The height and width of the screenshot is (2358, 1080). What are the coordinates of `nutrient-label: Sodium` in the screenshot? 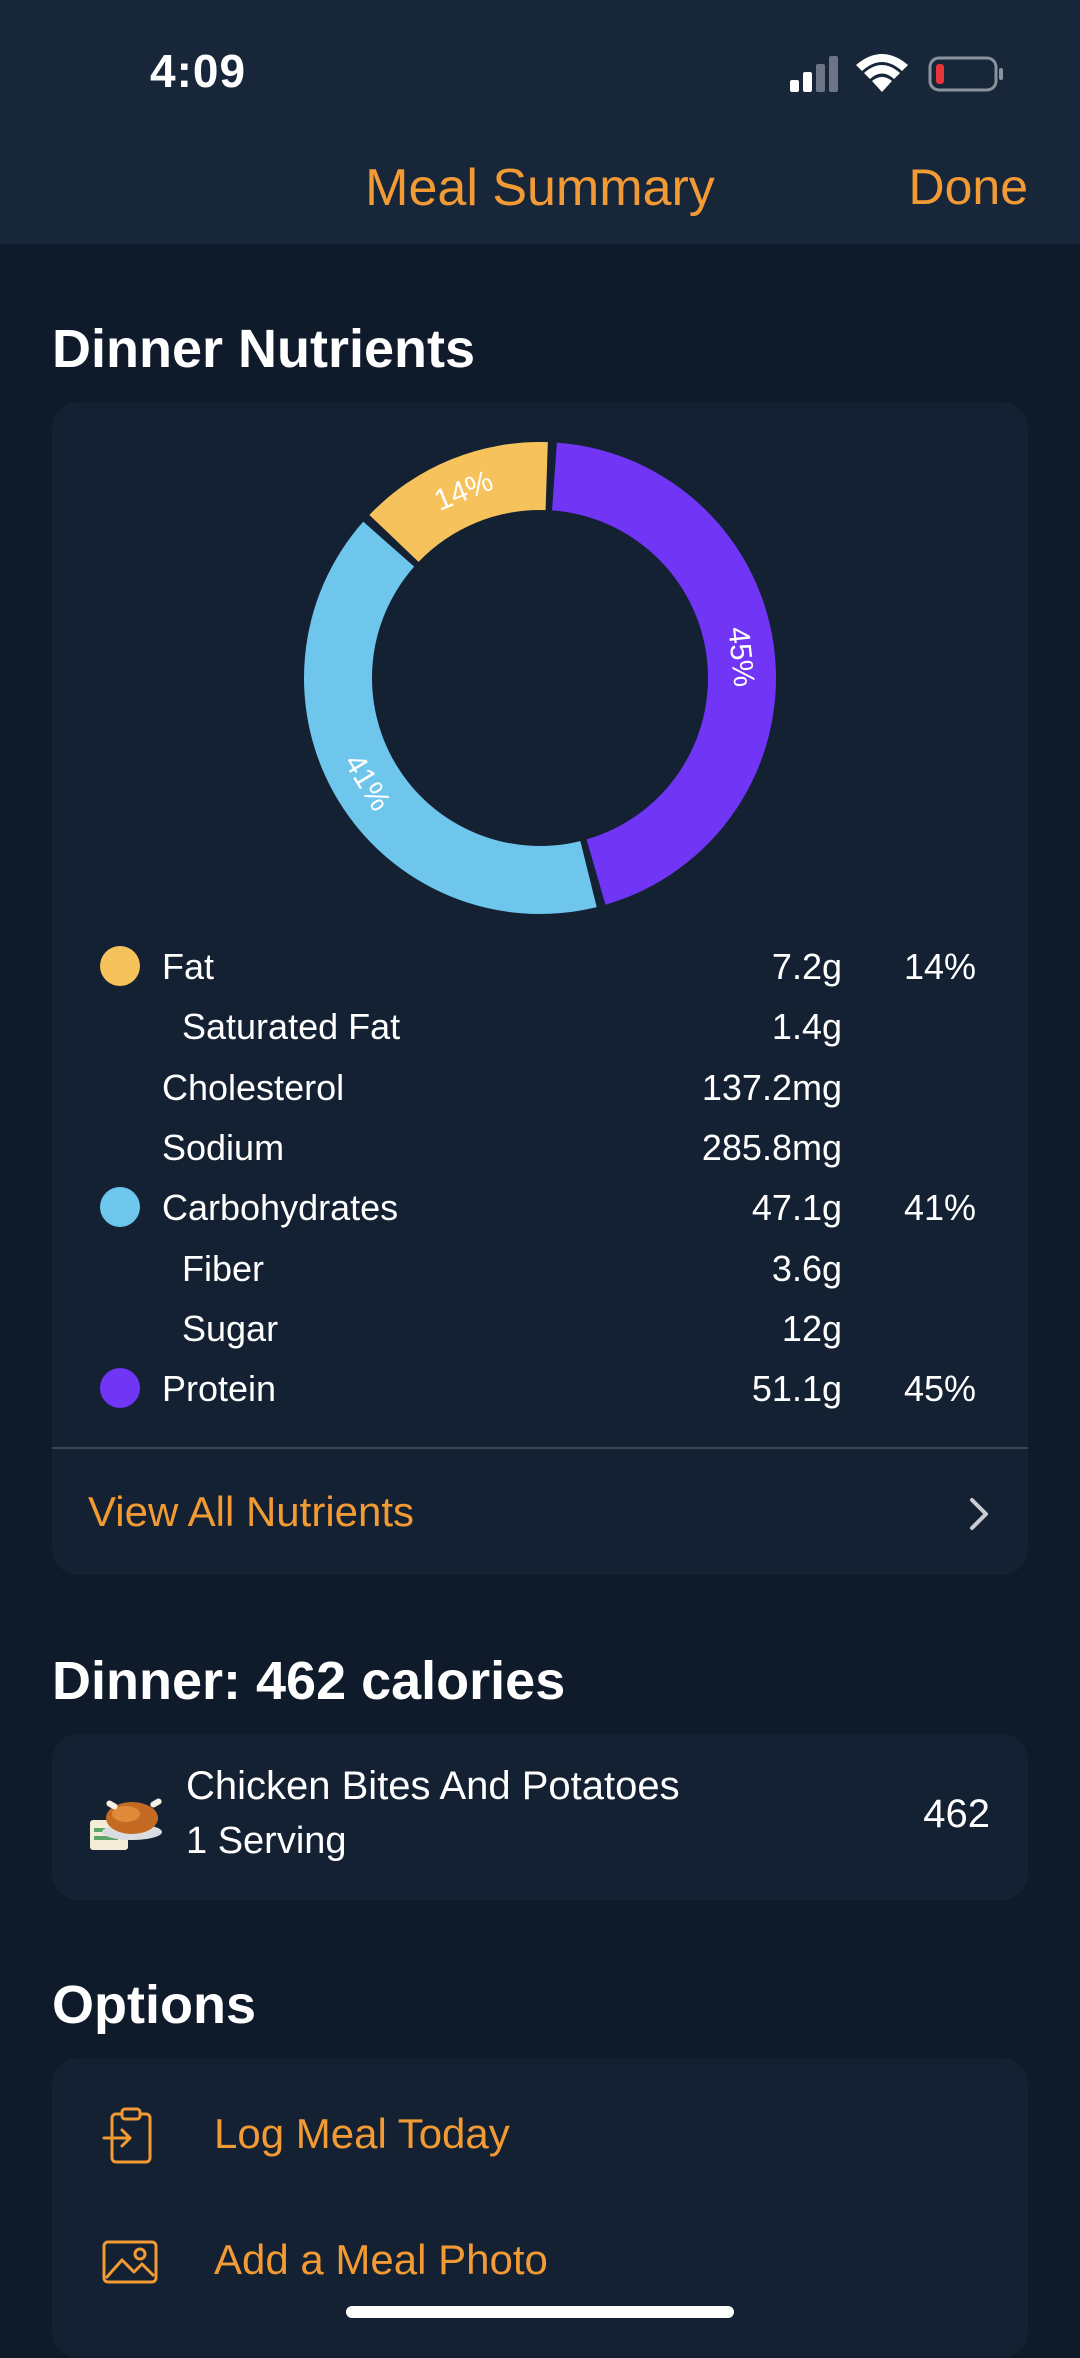 It's located at (223, 1147).